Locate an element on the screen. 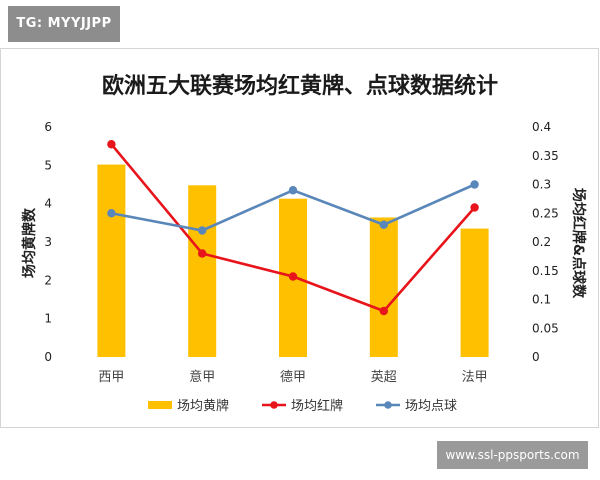  left-tick-3: 3 is located at coordinates (48, 242).